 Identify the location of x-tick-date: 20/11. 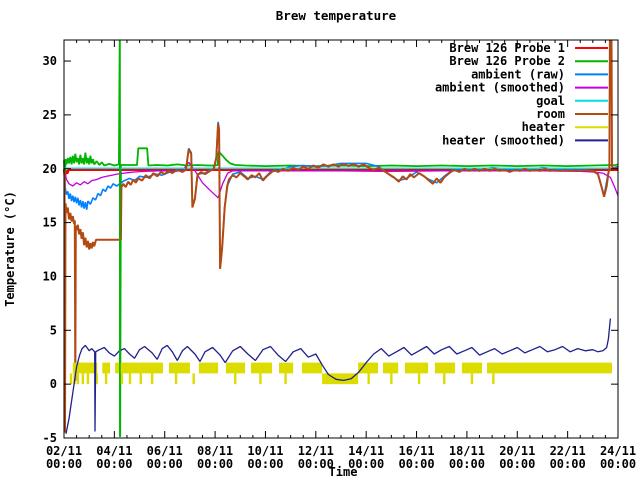
(517, 451).